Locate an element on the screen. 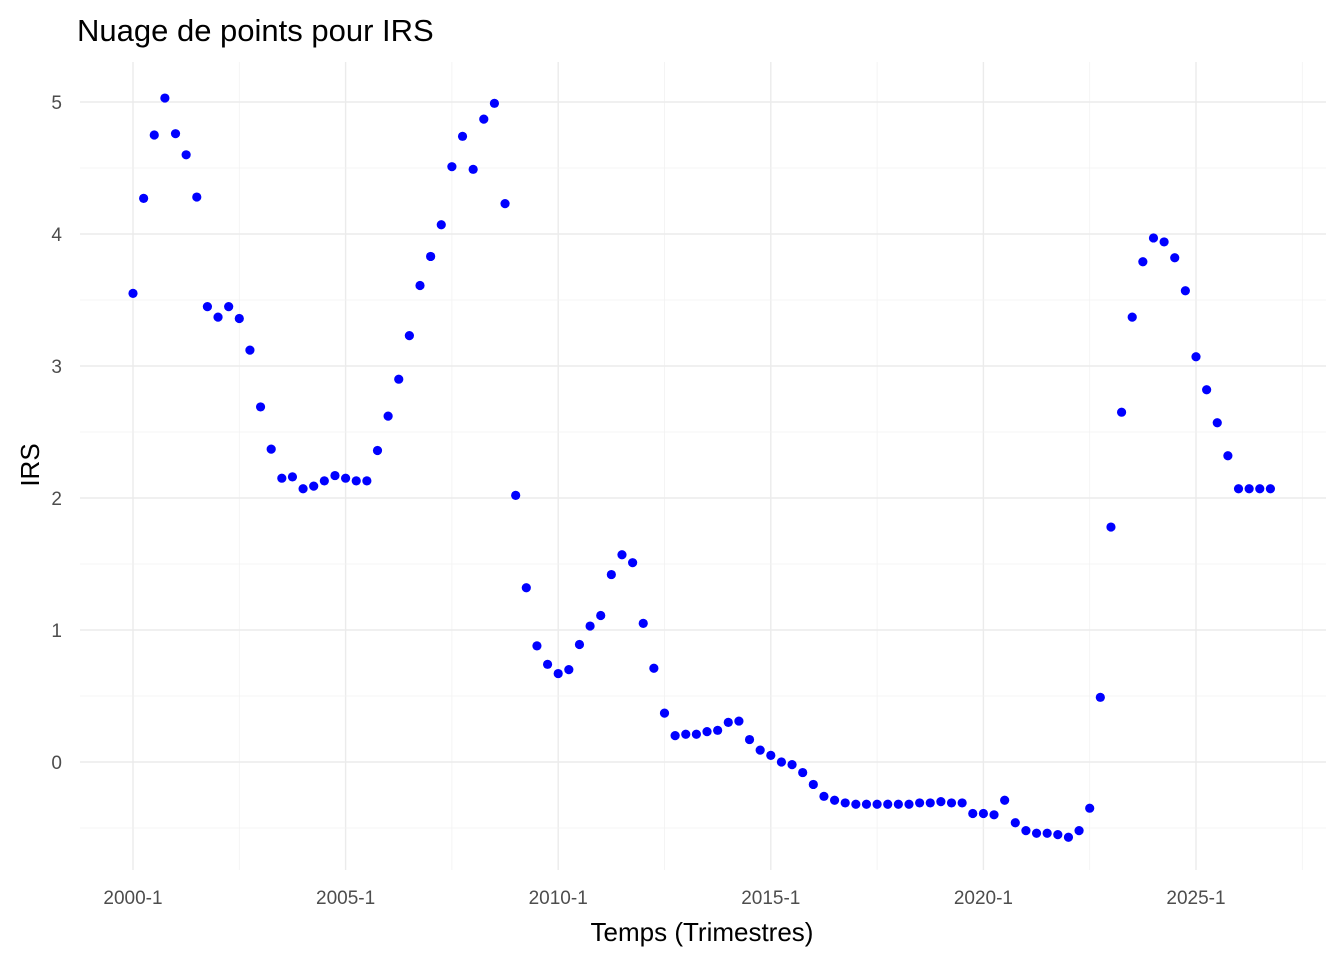 This screenshot has height=960, width=1344. x-tick-label: 2015-1 is located at coordinates (770, 898).